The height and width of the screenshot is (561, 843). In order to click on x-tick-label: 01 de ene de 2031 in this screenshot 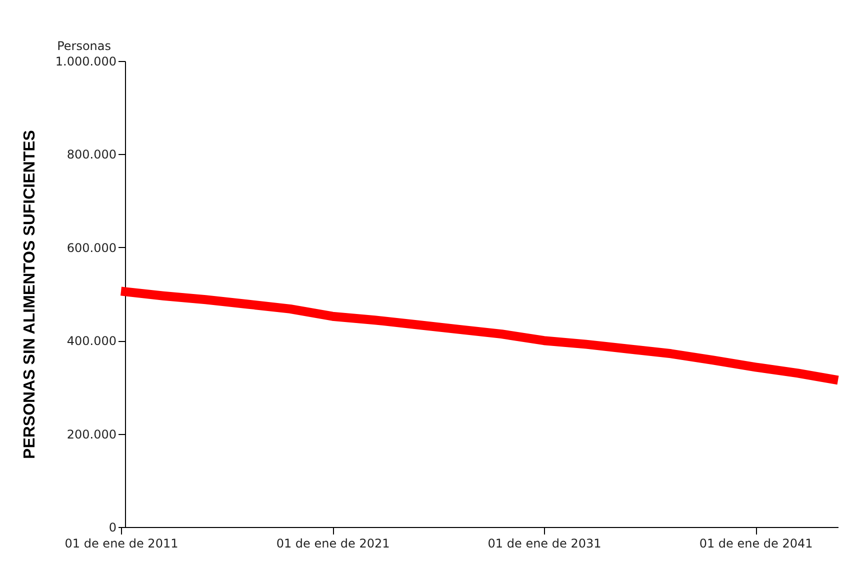, I will do `click(545, 543)`.